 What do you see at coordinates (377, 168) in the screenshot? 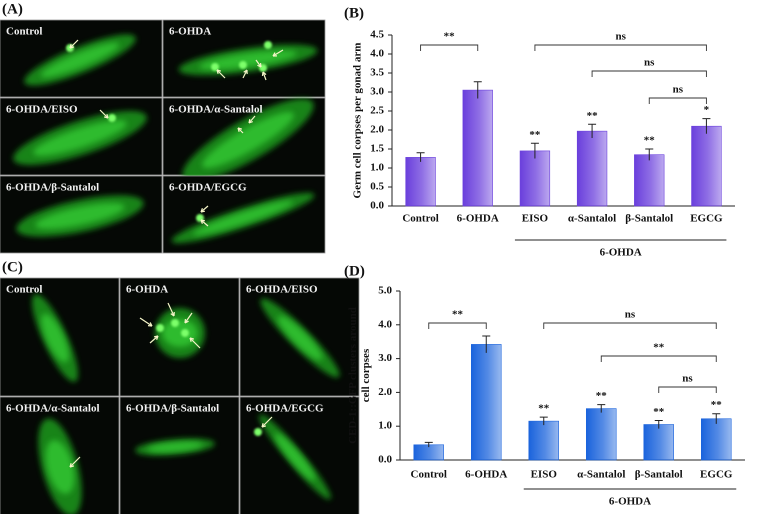
I see `y-tick-label: 1.0` at bounding box center [377, 168].